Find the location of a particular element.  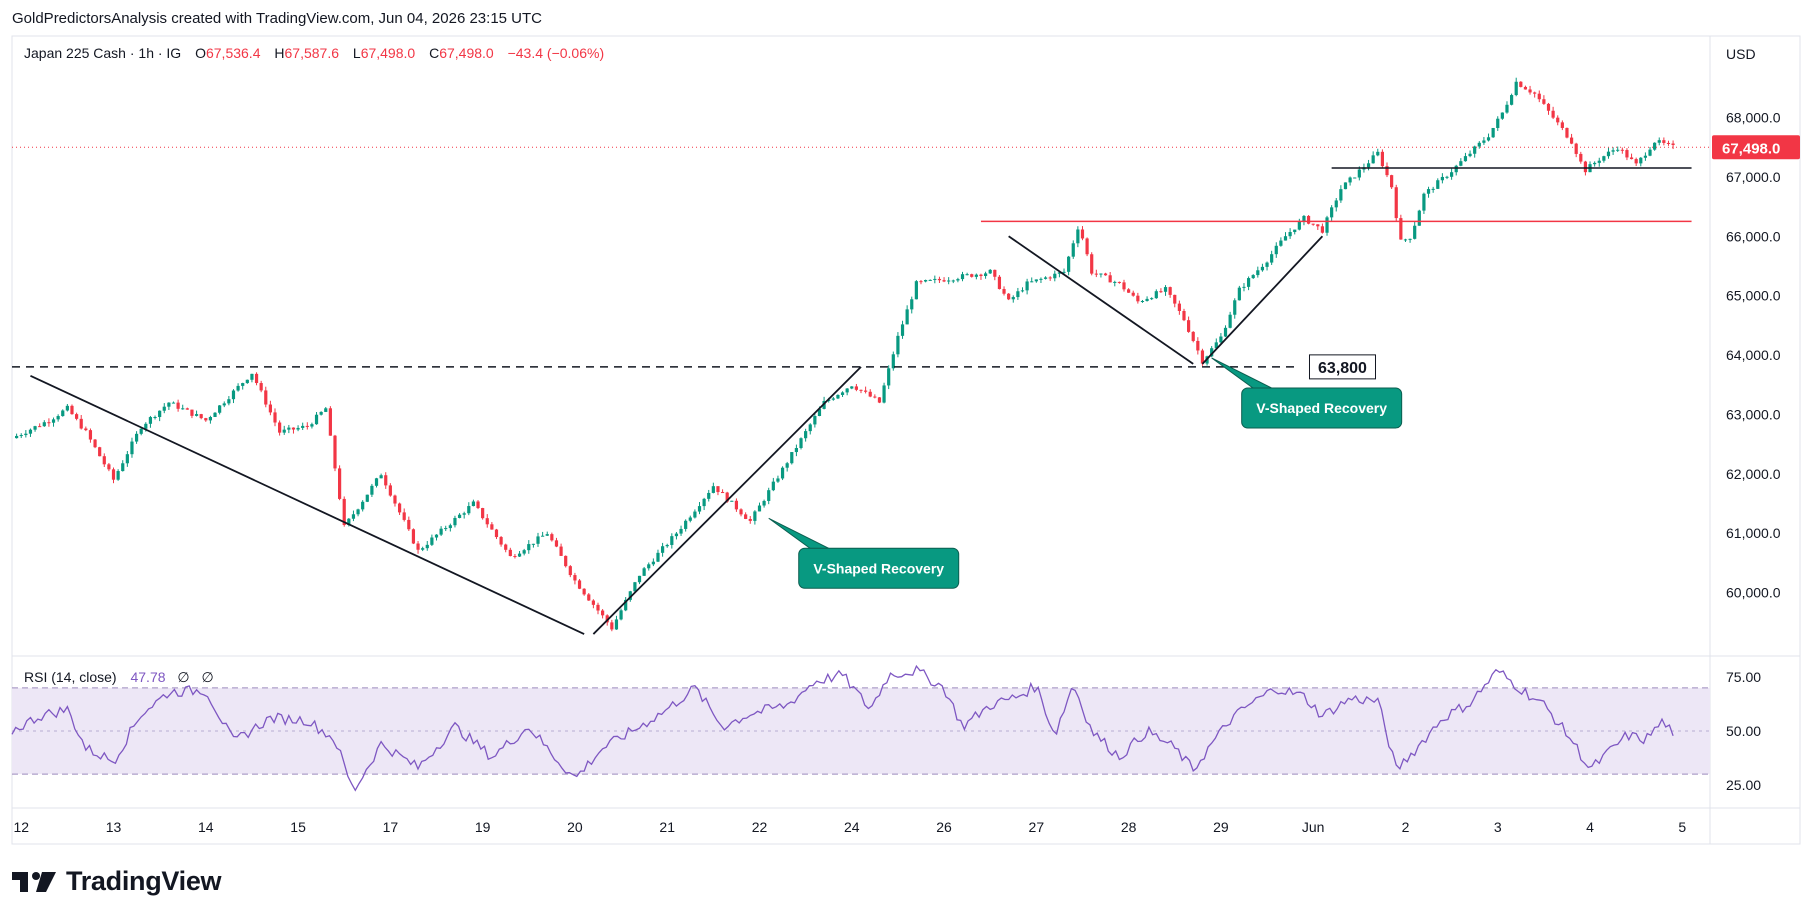

rsi-axis: 75.00 50.00 25.00 is located at coordinates (1743, 731).